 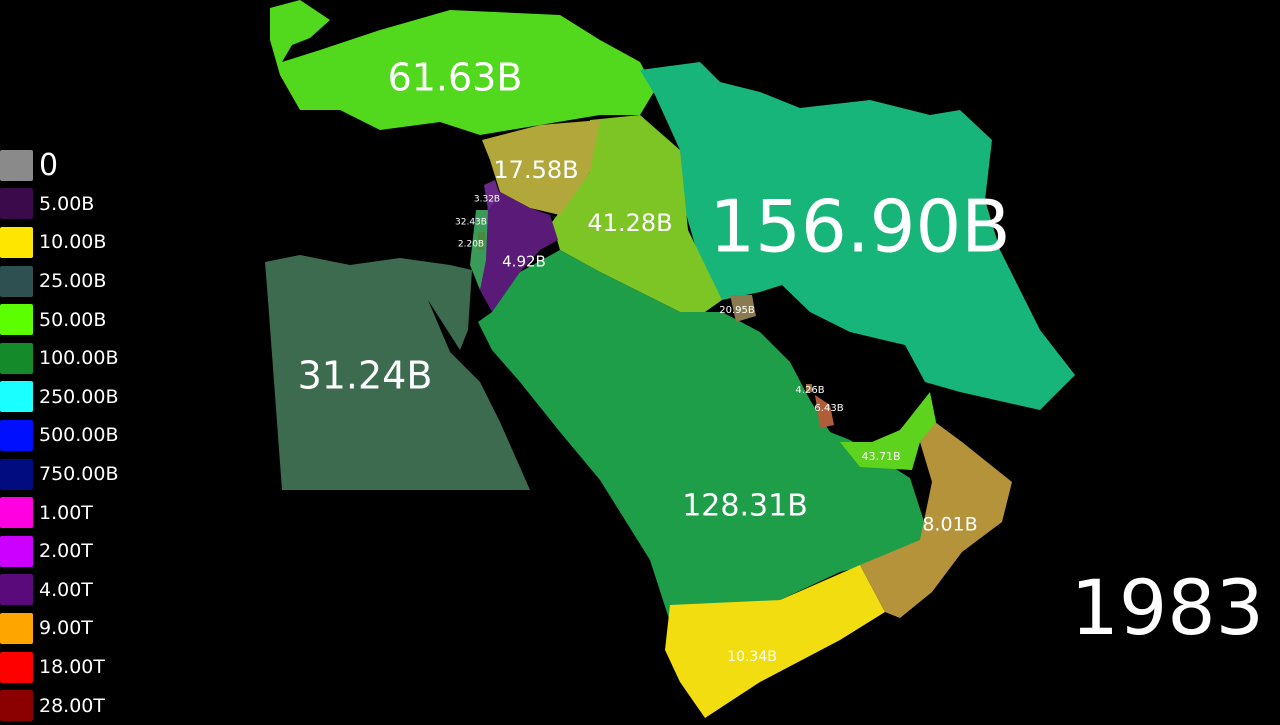 I want to click on legend-label: 9.00T, so click(x=66, y=628).